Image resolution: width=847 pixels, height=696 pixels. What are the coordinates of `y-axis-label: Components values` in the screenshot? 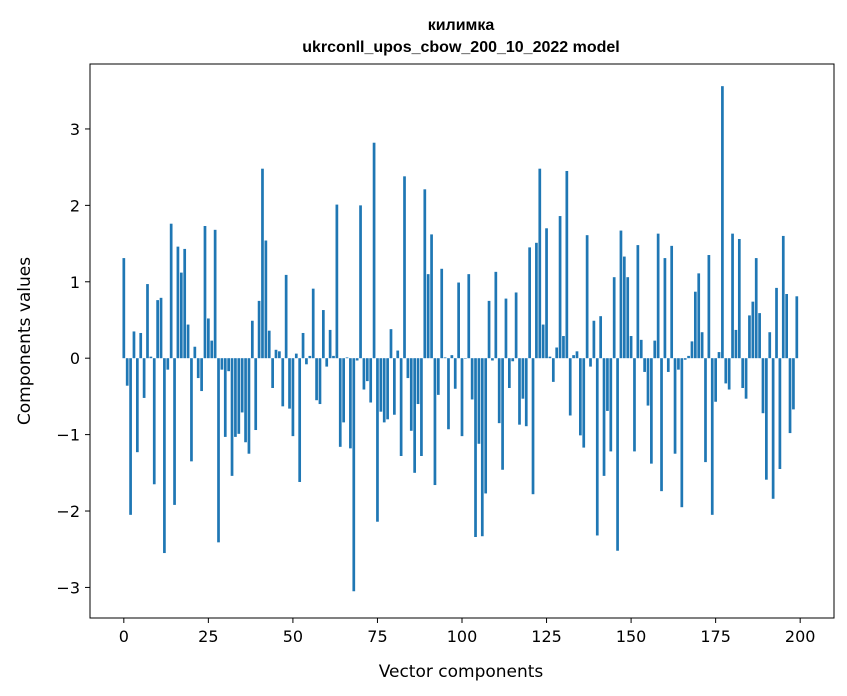 It's located at (25, 341).